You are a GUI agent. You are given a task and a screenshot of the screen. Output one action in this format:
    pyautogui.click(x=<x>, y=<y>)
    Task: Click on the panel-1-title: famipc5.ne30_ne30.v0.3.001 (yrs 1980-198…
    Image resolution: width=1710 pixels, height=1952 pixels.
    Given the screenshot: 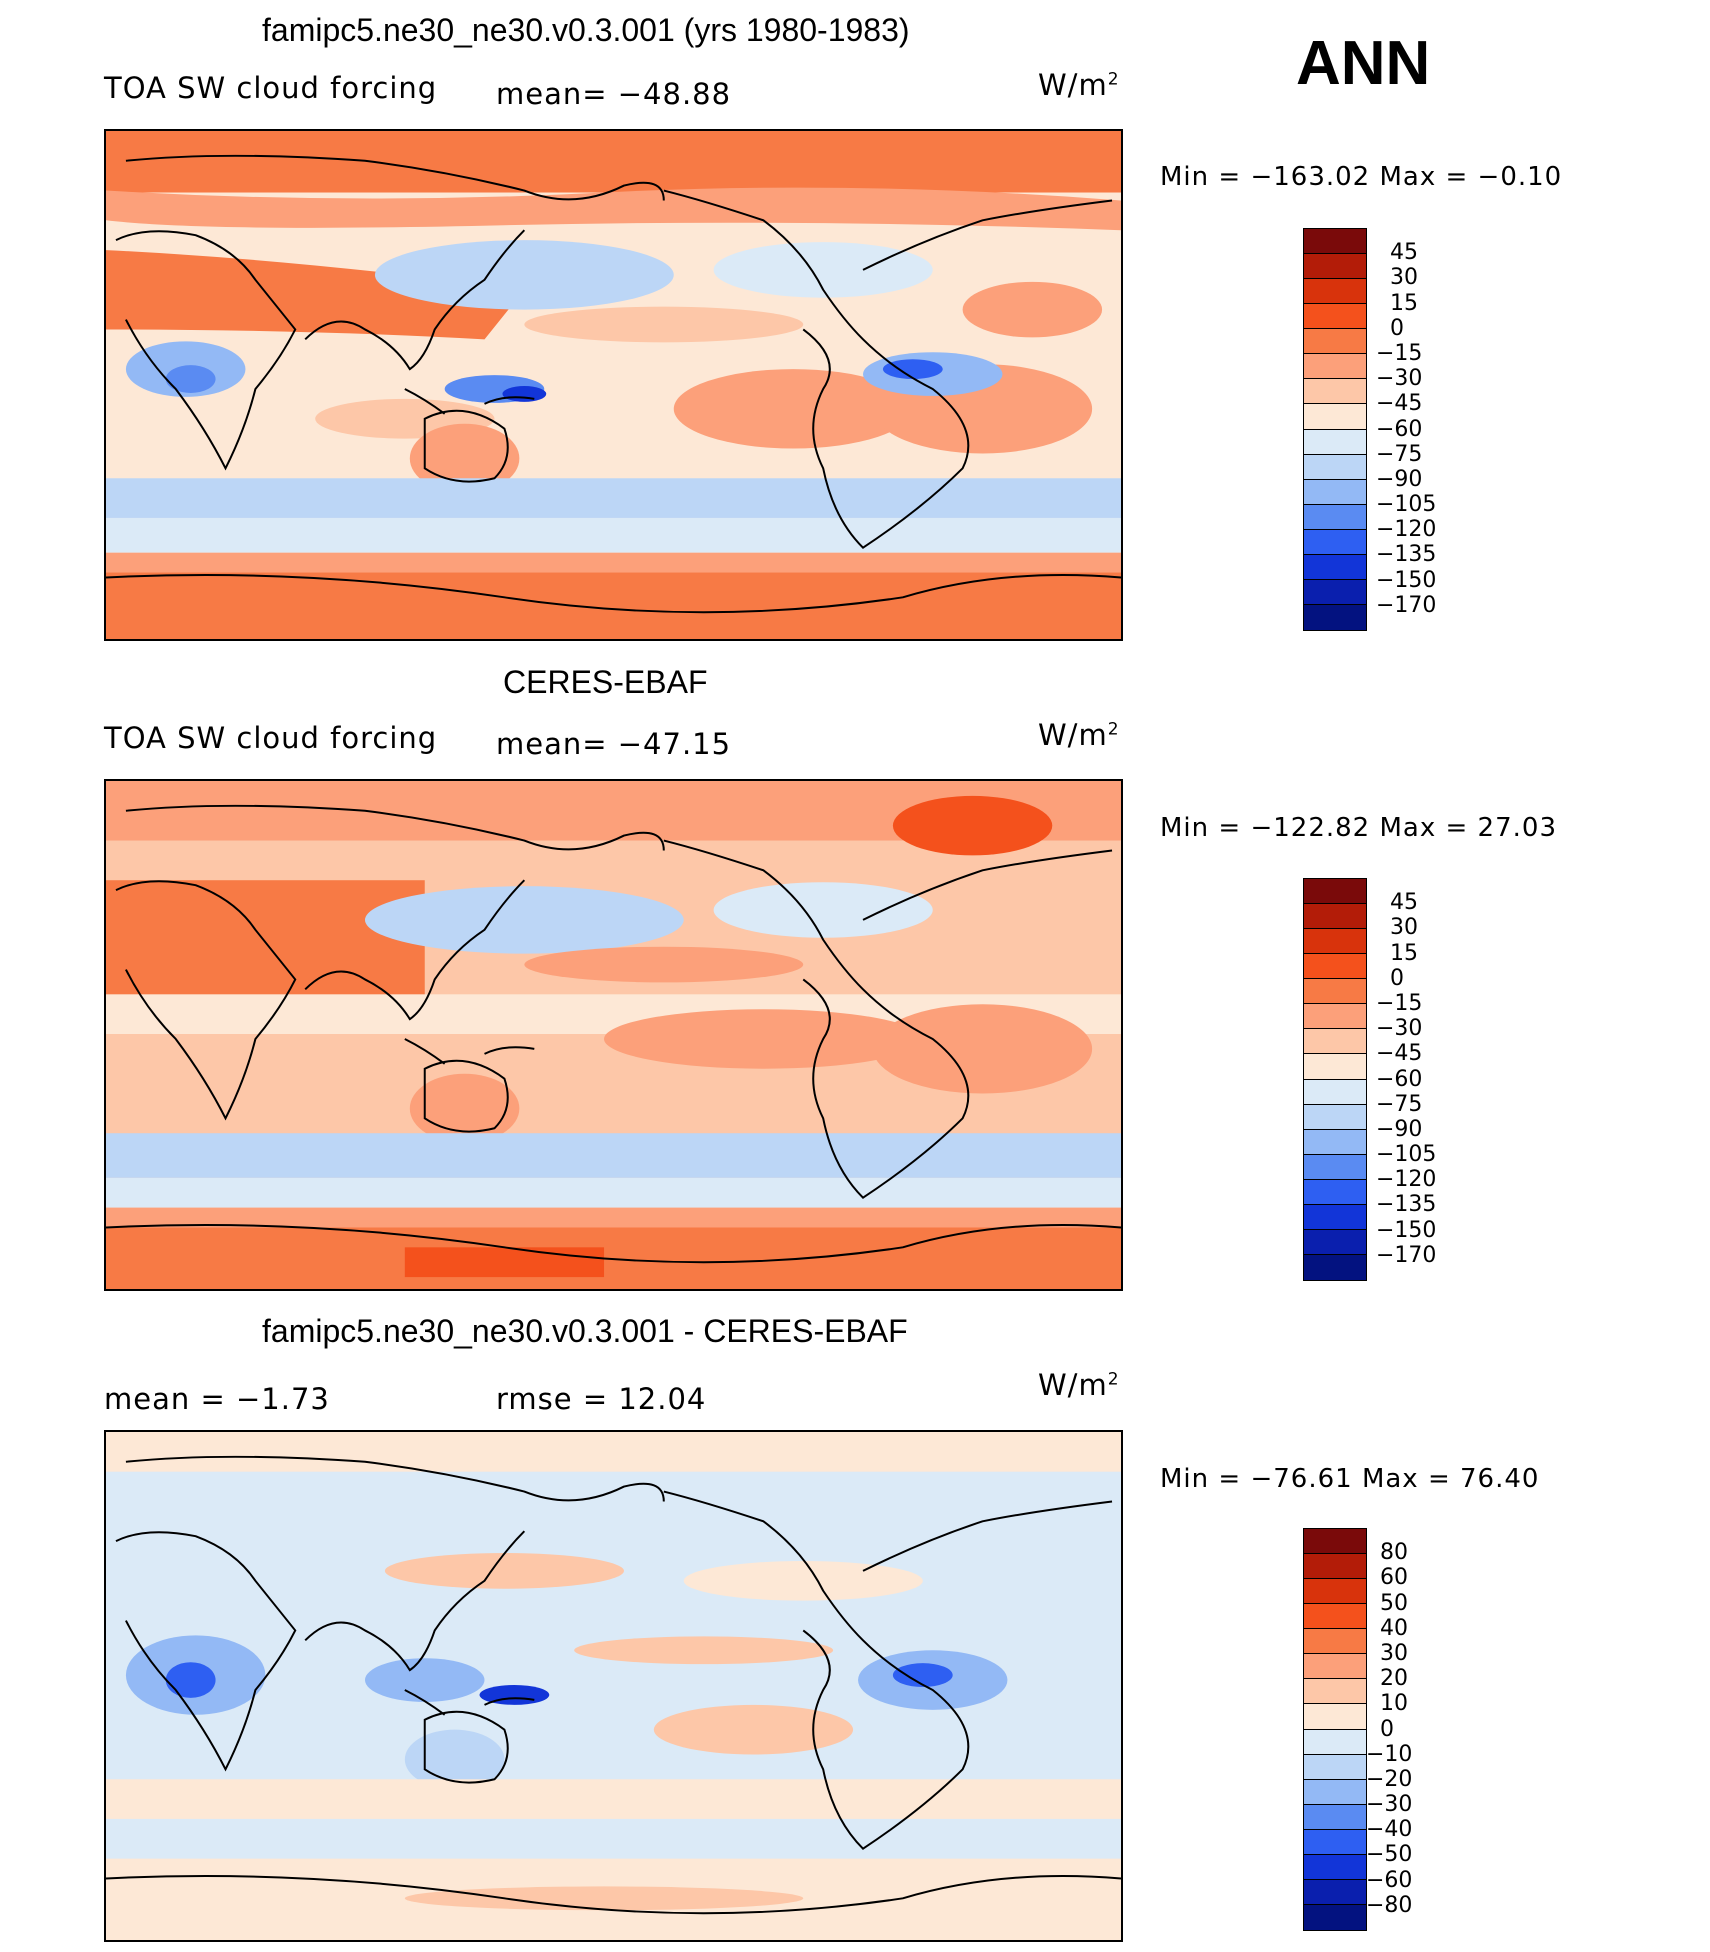 What is the action you would take?
    pyautogui.click(x=586, y=30)
    